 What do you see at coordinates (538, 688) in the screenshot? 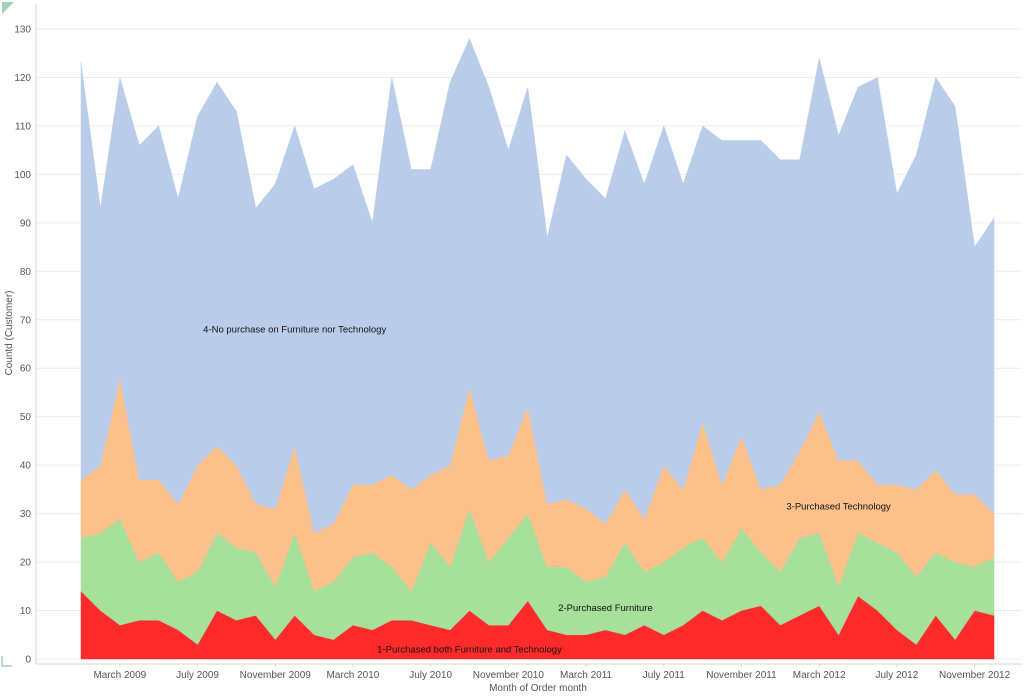
I see `x-axis-title: Month of Order month` at bounding box center [538, 688].